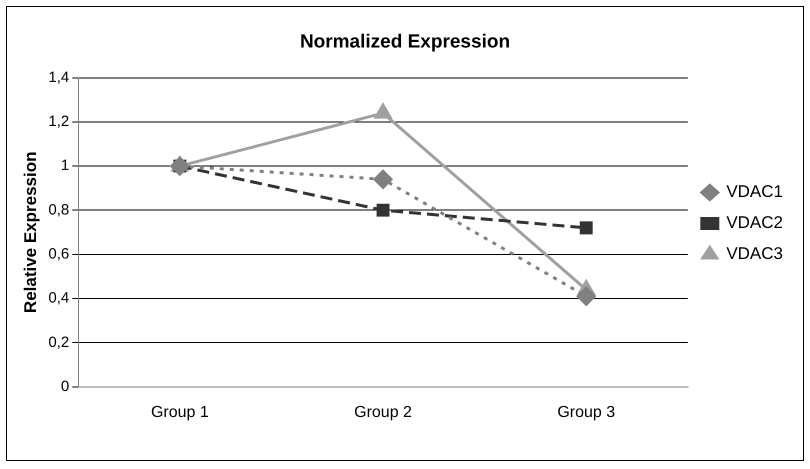 The width and height of the screenshot is (810, 469). Describe the element at coordinates (59, 298) in the screenshot. I see `y-tick-label: 0,4` at that location.